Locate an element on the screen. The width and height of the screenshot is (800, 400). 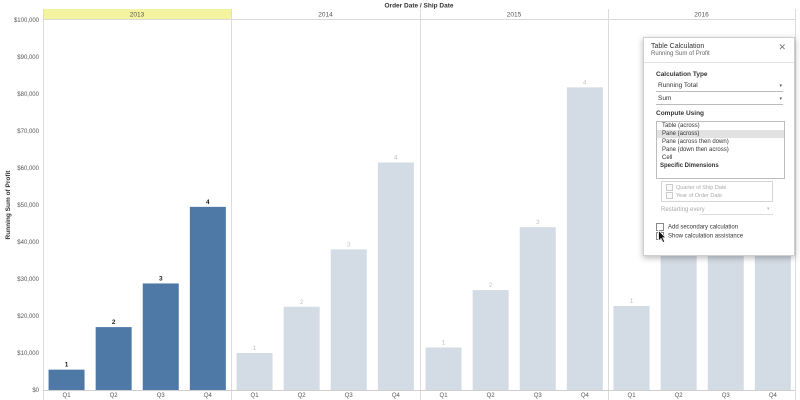
dimensions-list: Quarter of Ship Date Year of Order Date is located at coordinates (717, 191).